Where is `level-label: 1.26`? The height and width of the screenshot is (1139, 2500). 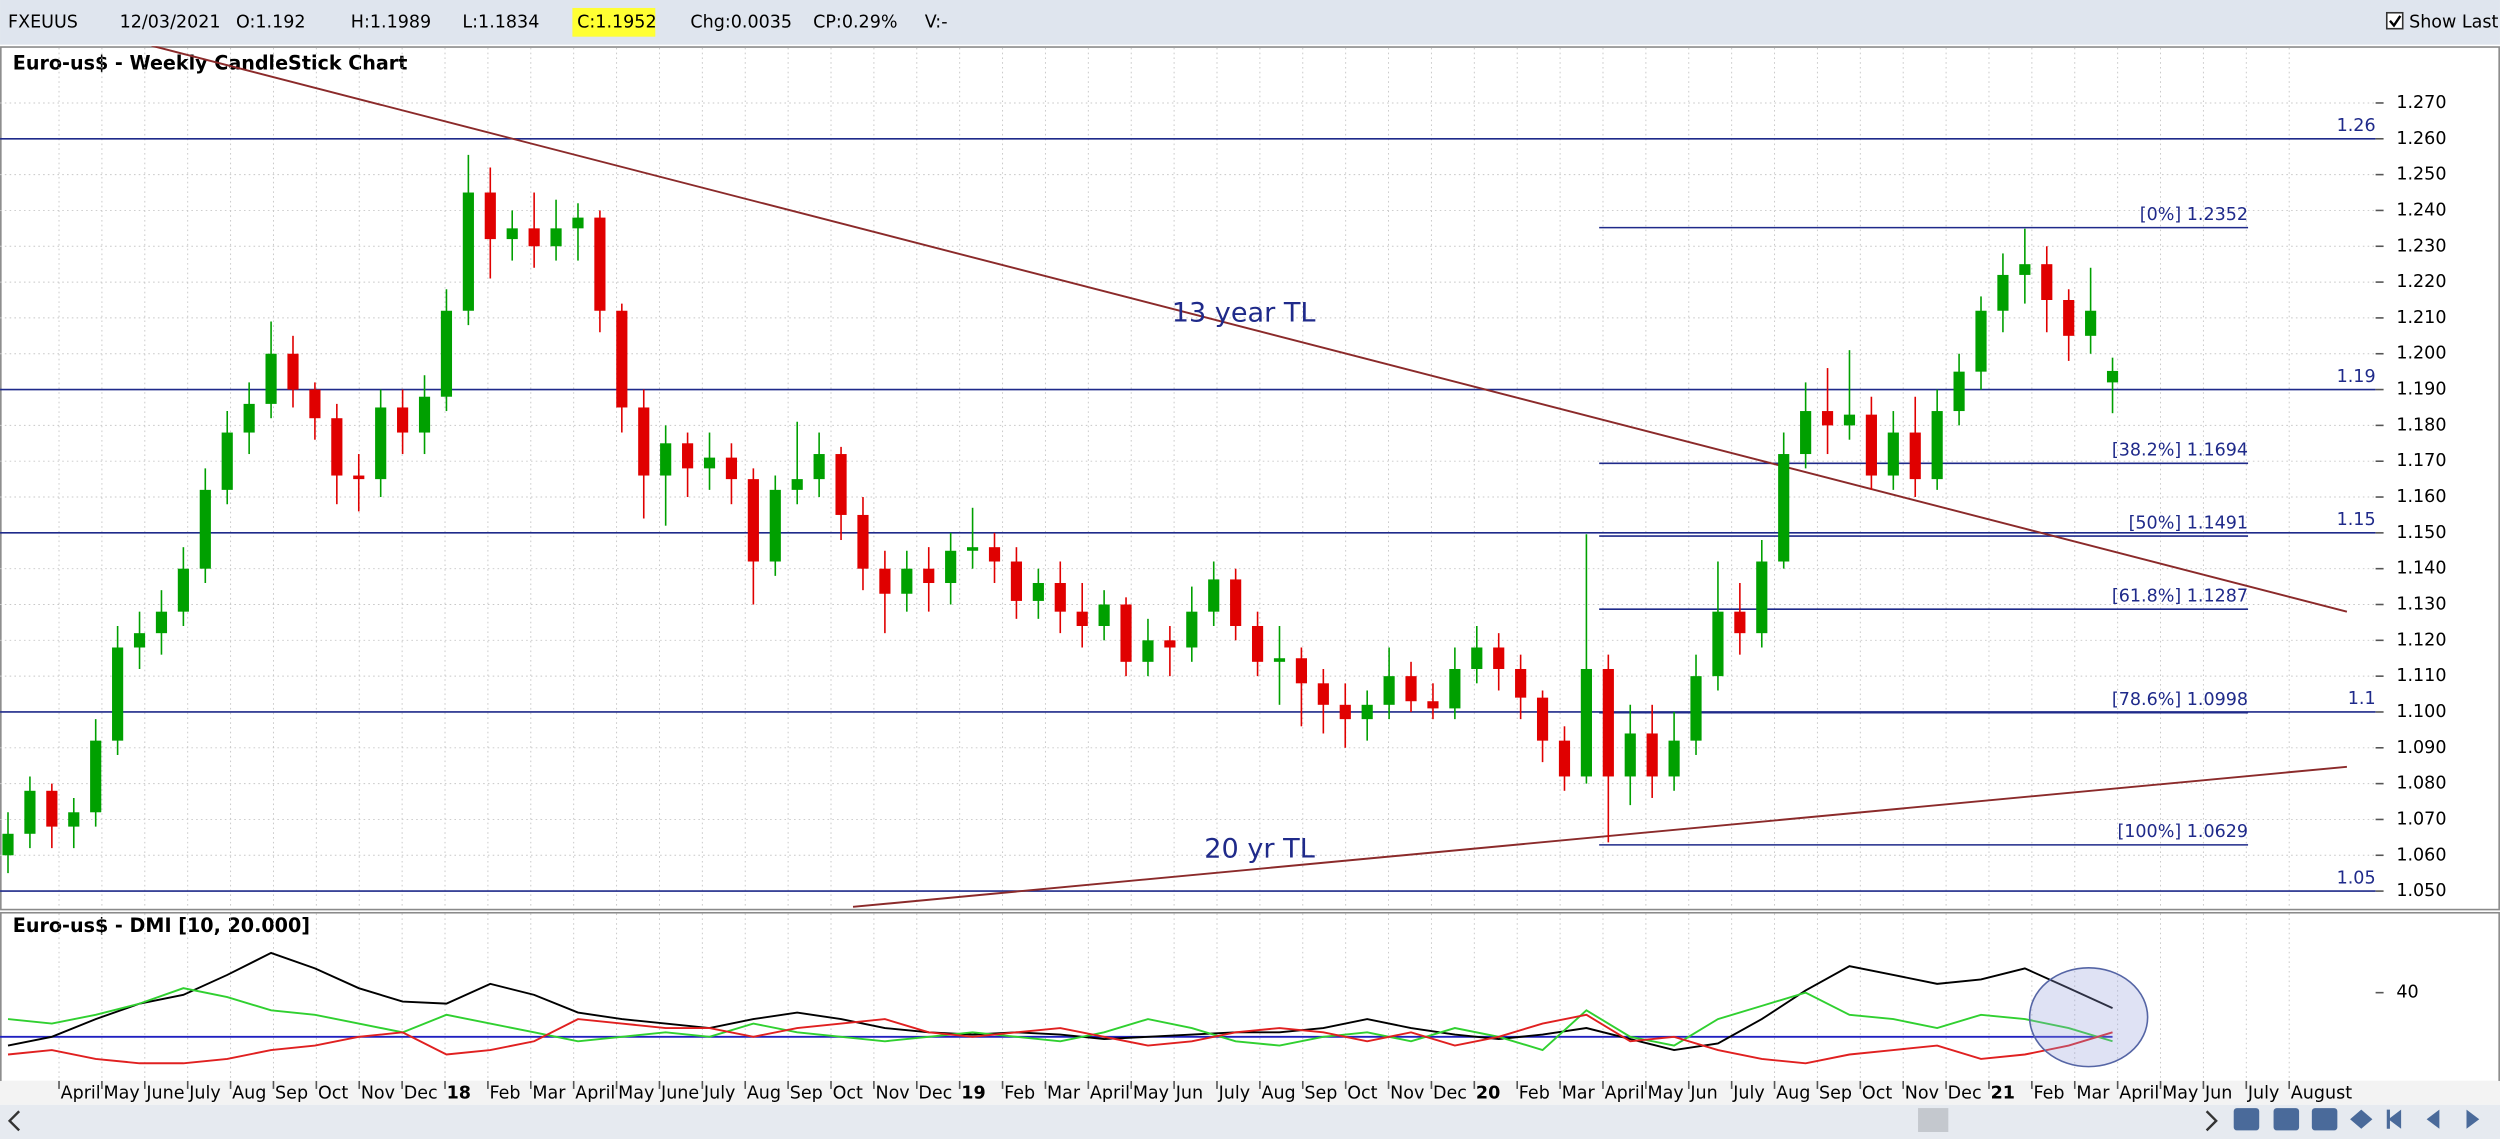 level-label: 1.26 is located at coordinates (2356, 126).